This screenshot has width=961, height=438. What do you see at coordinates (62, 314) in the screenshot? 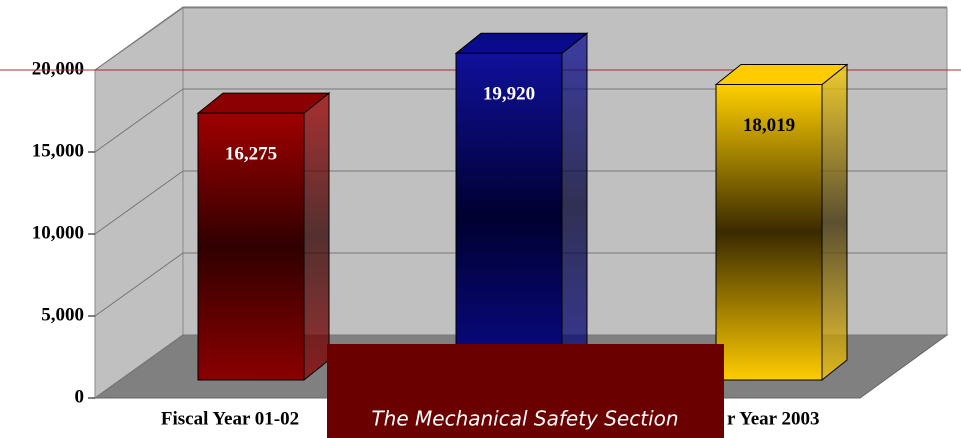
I see `y-tick-label: 5,000` at bounding box center [62, 314].